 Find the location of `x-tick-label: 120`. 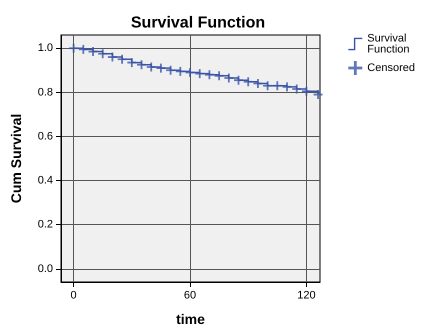

x-tick-label: 120 is located at coordinates (306, 296).